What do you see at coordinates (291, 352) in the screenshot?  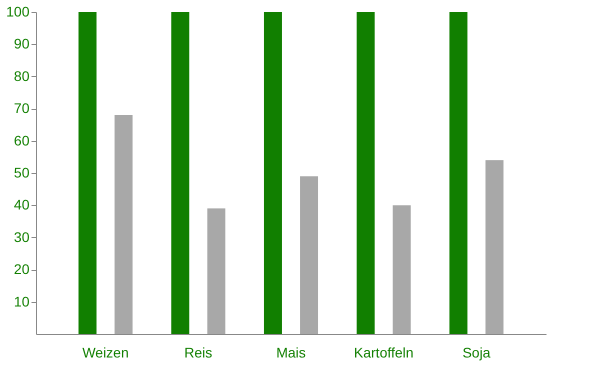 I see `x-tick-label: Mais` at bounding box center [291, 352].